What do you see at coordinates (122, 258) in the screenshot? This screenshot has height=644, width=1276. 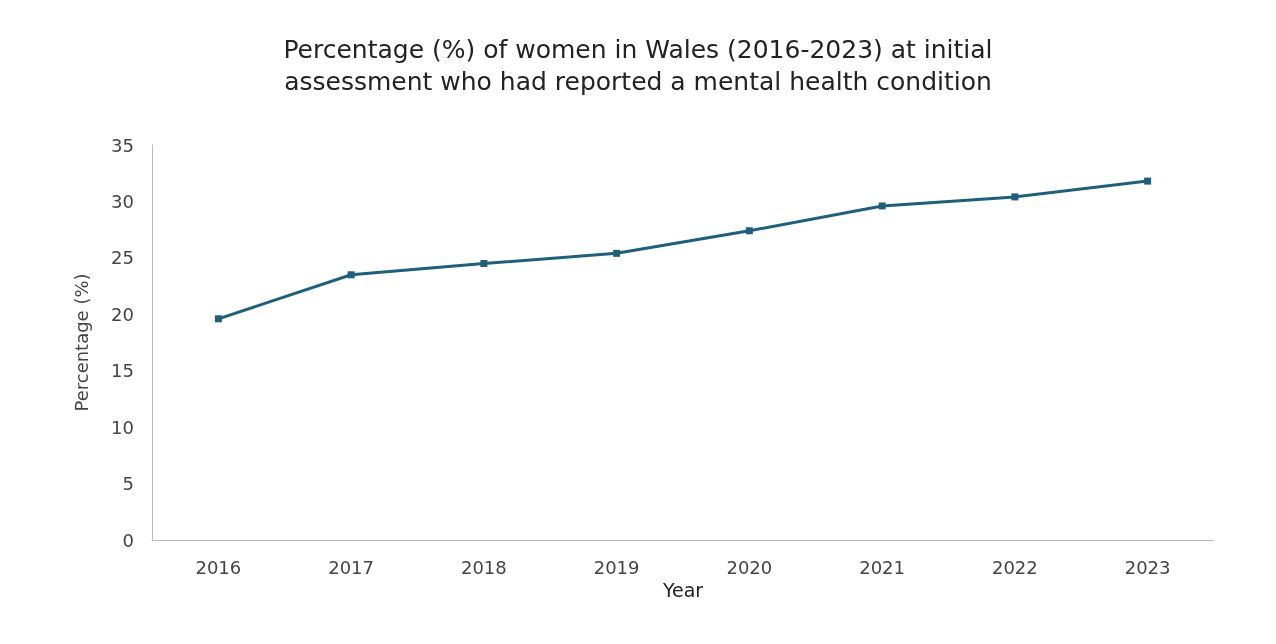 I see `y-tick-label: 25` at bounding box center [122, 258].